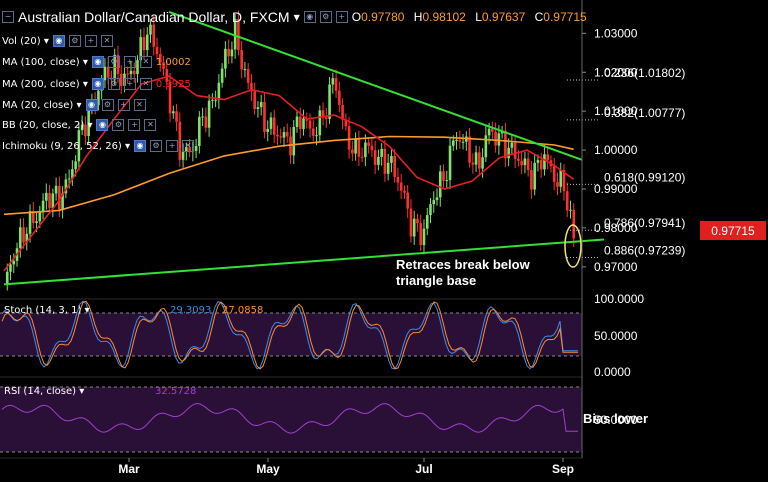 This screenshot has height=482, width=768. What do you see at coordinates (45, 62) in the screenshot?
I see `indicator-label: MA (100, close) ▾` at bounding box center [45, 62].